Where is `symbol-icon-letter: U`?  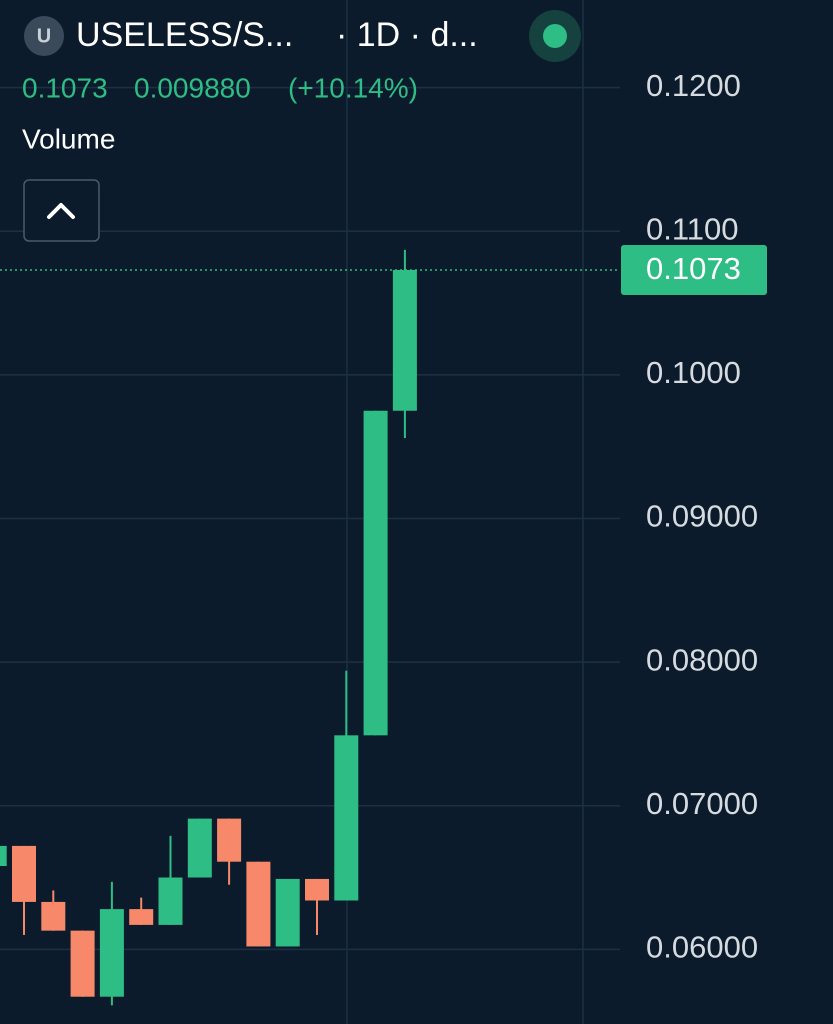 symbol-icon-letter: U is located at coordinates (44, 36).